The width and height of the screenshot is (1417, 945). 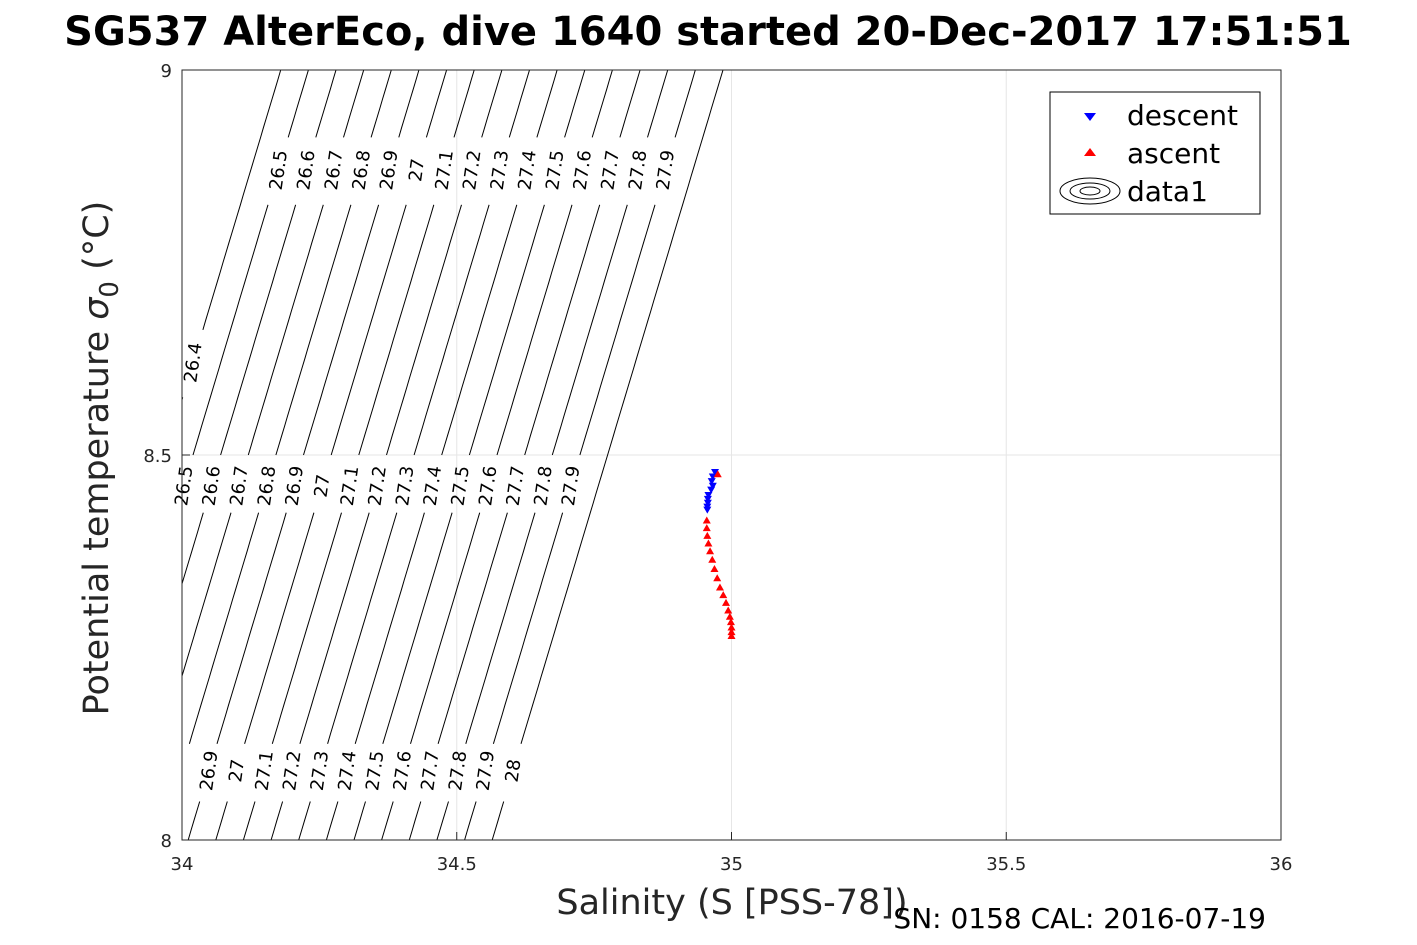 I want to click on legend-marker-descent, so click(x=1090, y=117).